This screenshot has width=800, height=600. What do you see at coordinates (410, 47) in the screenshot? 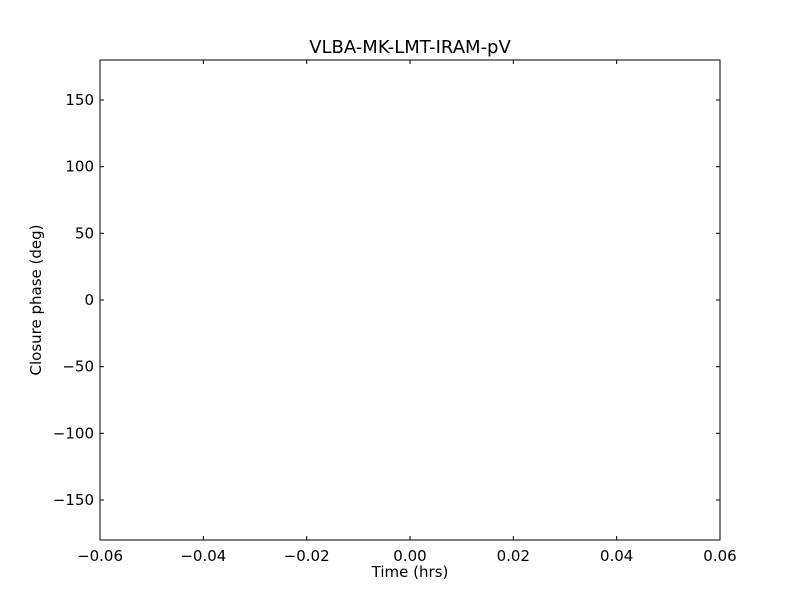
I see `chart-title: VLBA-MK-LMT-IRAM-pV` at bounding box center [410, 47].